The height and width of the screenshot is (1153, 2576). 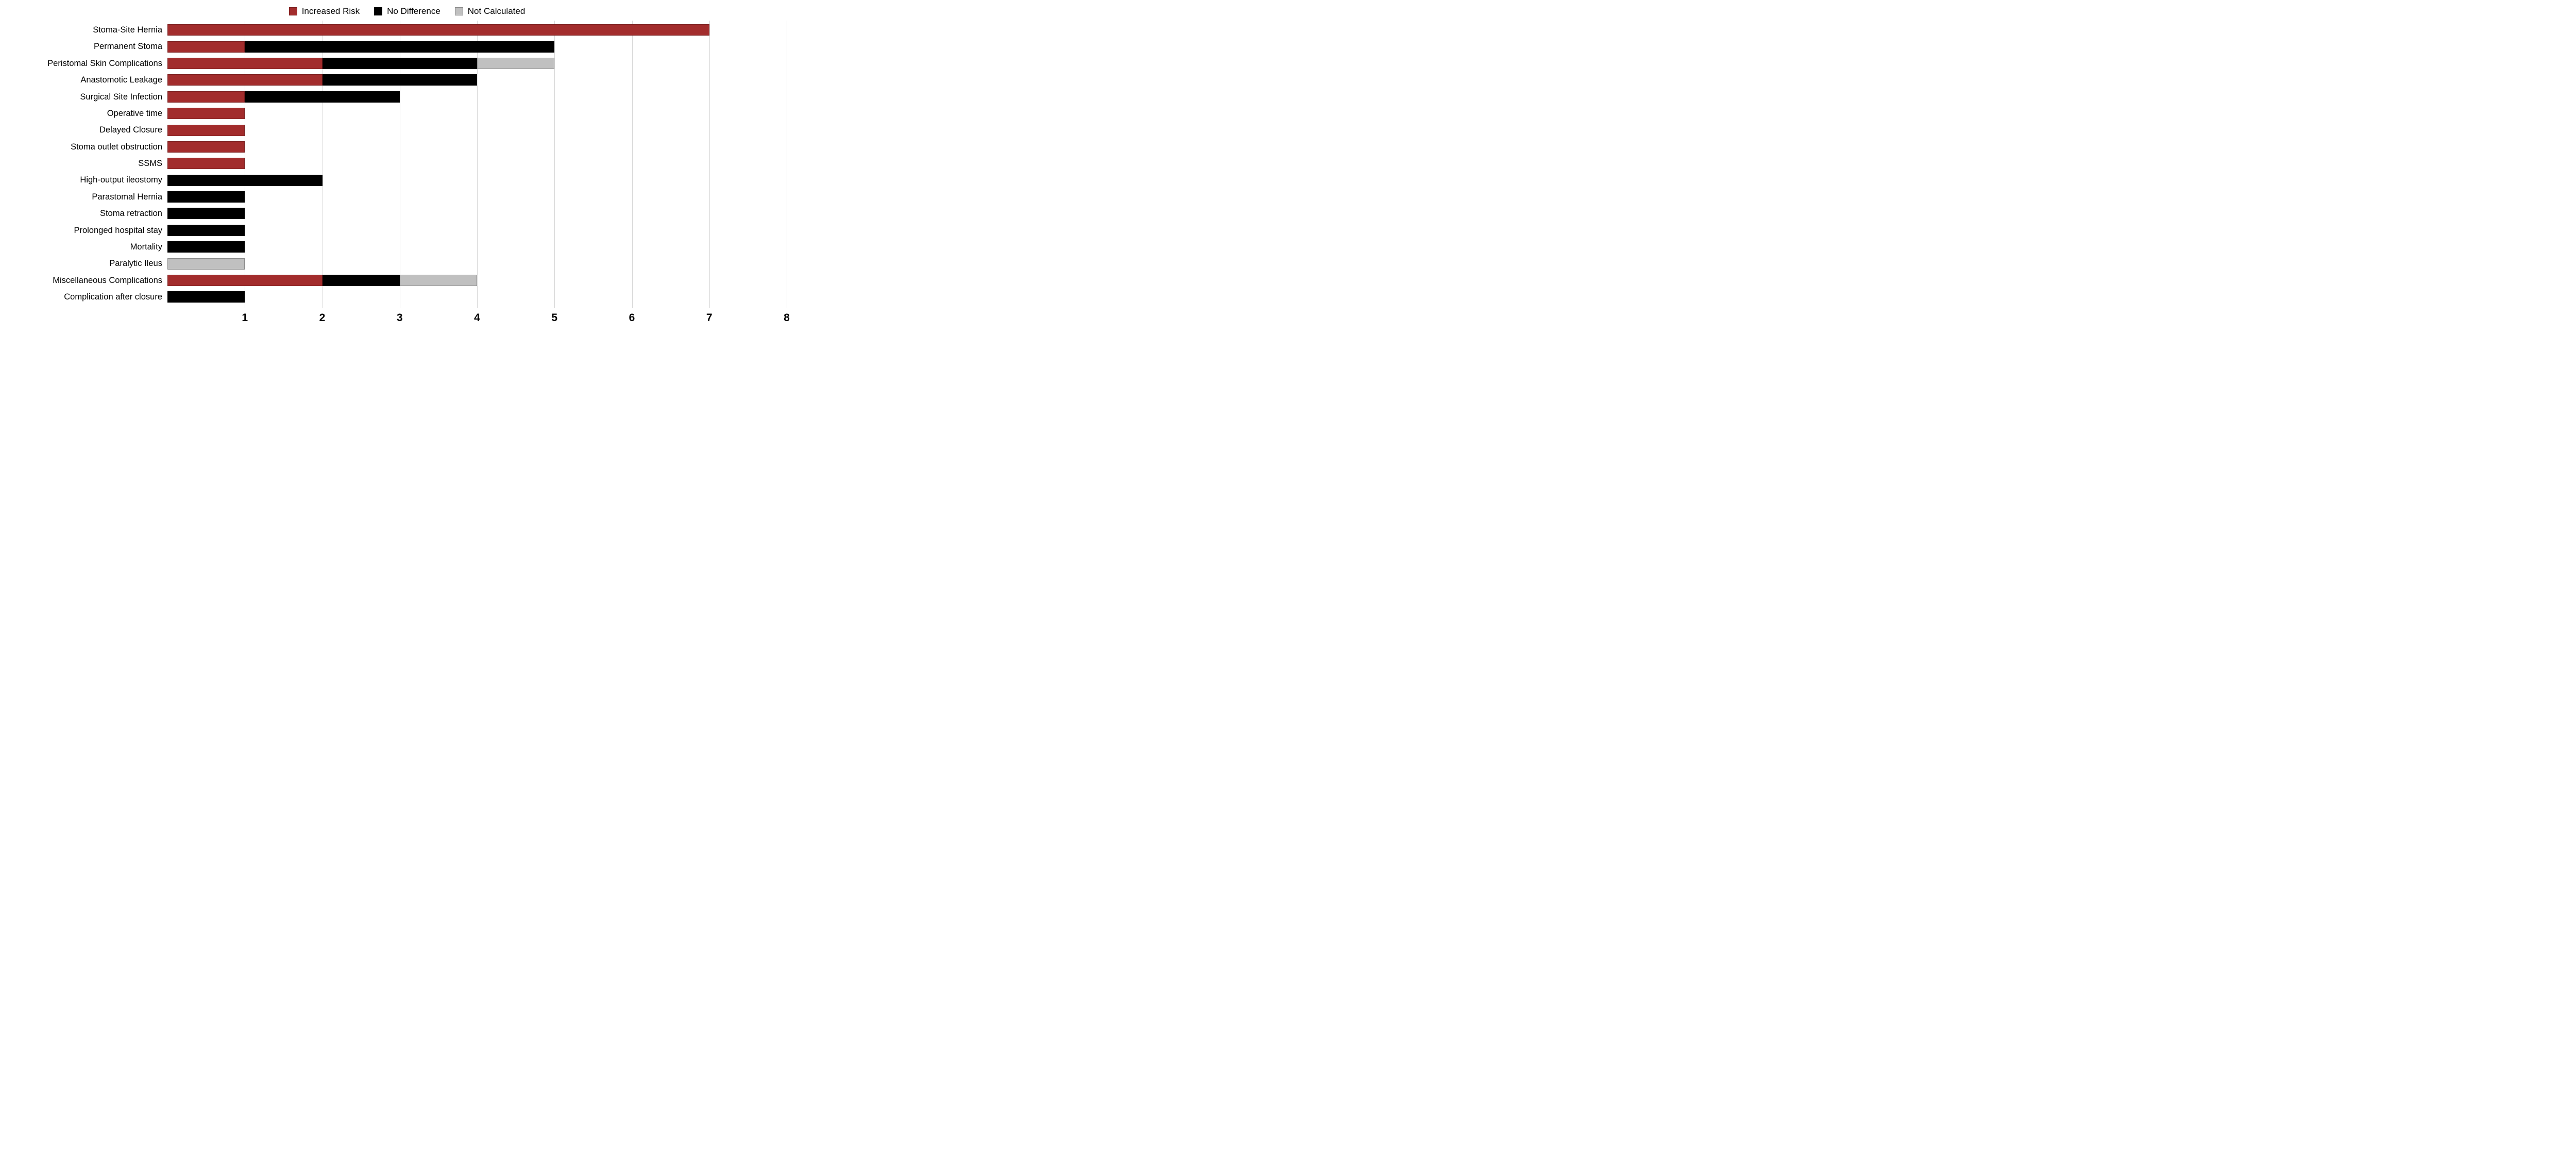 I want to click on x-tick-label: 2, so click(x=322, y=318).